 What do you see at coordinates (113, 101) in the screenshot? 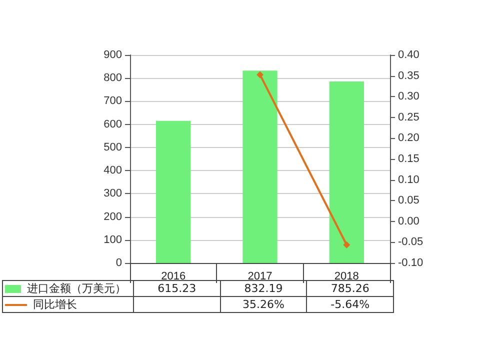
I see `y-tick-label: 700` at bounding box center [113, 101].